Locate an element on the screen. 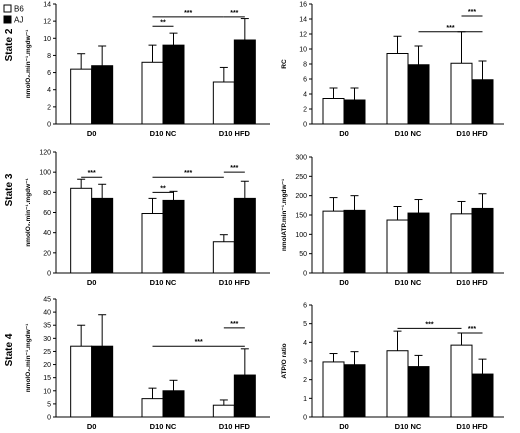 The width and height of the screenshot is (520, 433). y-tick-label: 35 is located at coordinates (47, 326).